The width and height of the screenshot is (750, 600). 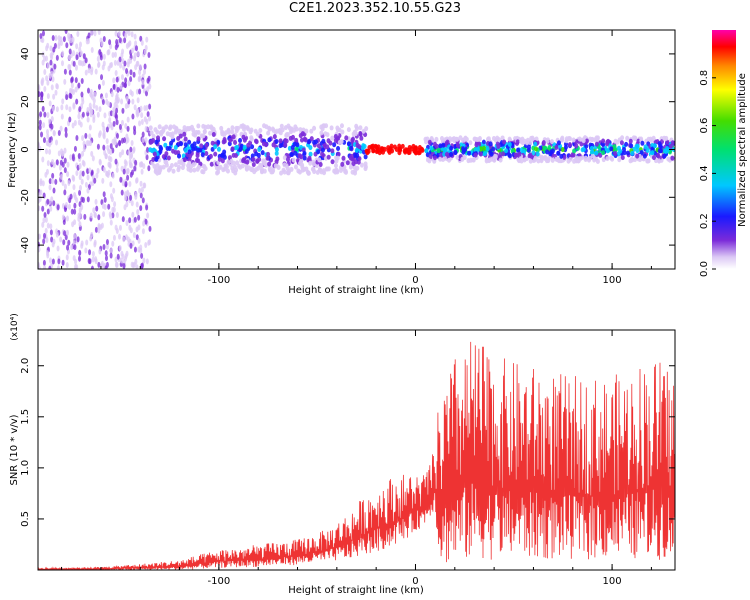 I want to click on spectrogram-ylabel: Frequency (Hz), so click(x=12, y=150).